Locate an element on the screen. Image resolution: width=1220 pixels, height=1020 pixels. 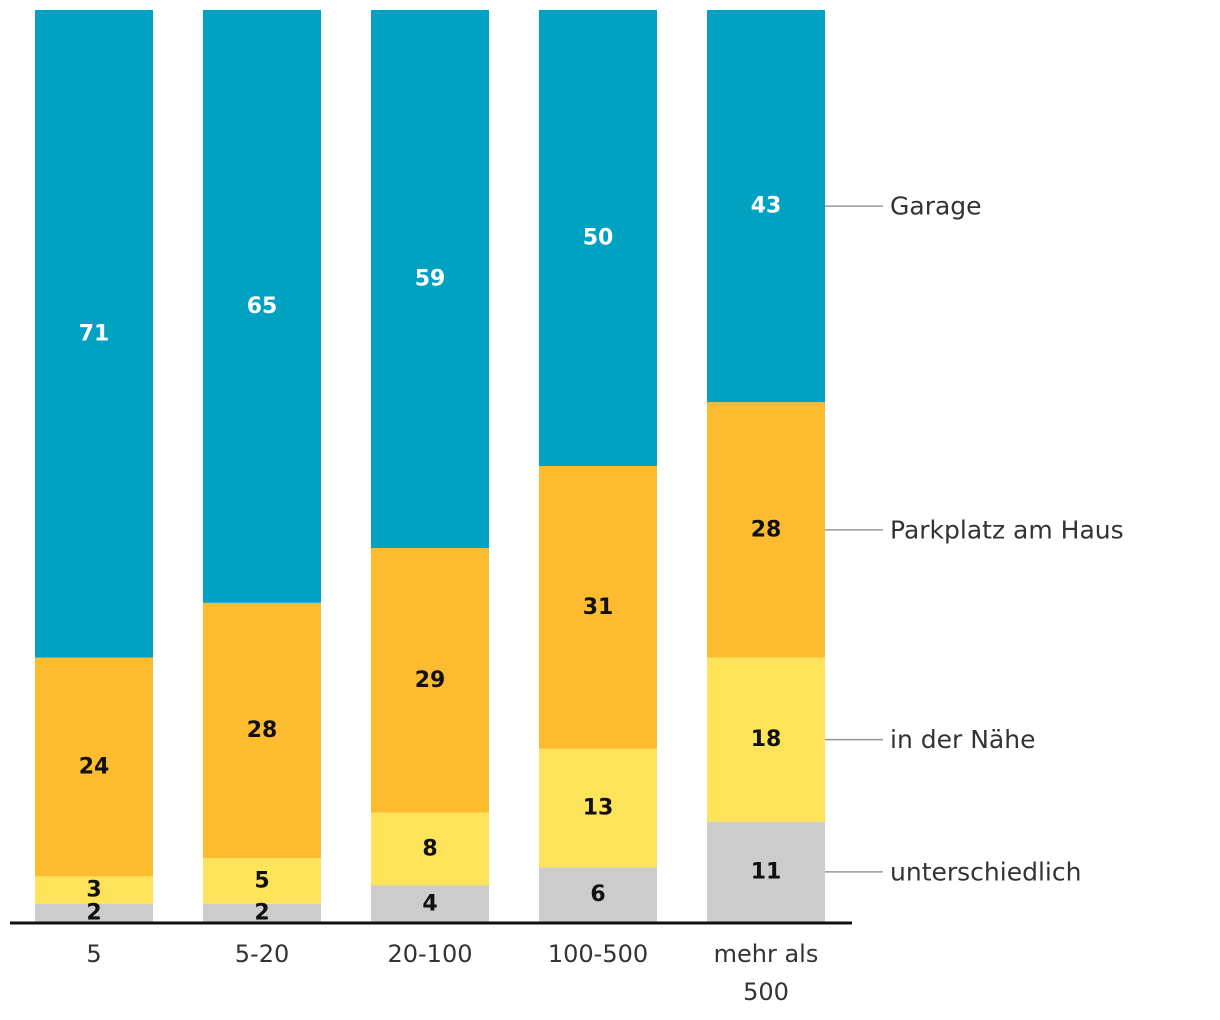
legend-label-3: Parkplatz am Haus is located at coordinates (1007, 529).